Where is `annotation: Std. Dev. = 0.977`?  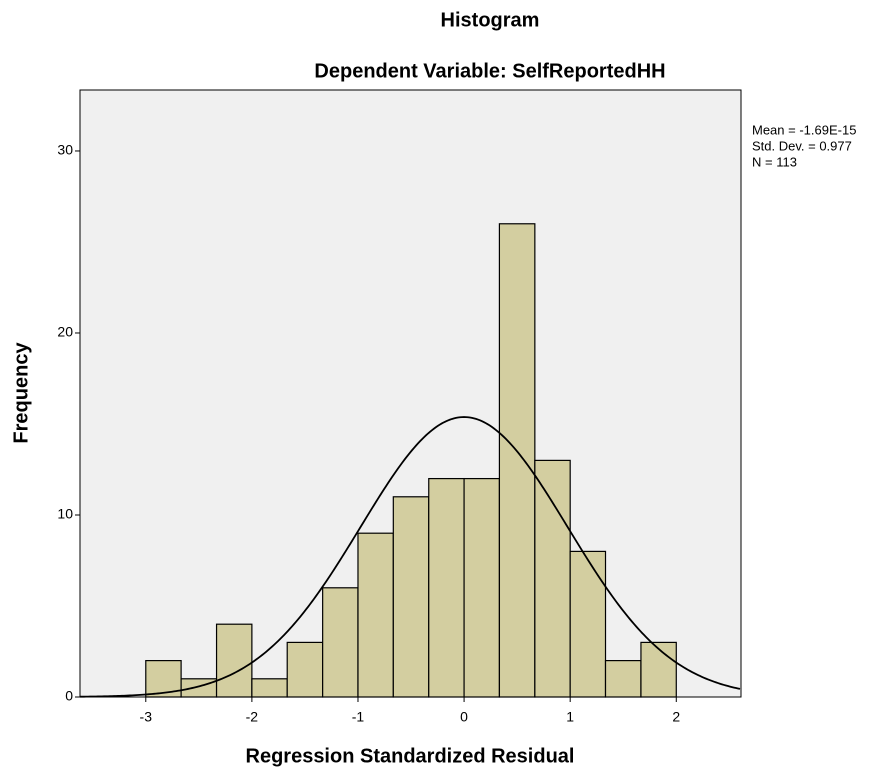 annotation: Std. Dev. = 0.977 is located at coordinates (802, 145).